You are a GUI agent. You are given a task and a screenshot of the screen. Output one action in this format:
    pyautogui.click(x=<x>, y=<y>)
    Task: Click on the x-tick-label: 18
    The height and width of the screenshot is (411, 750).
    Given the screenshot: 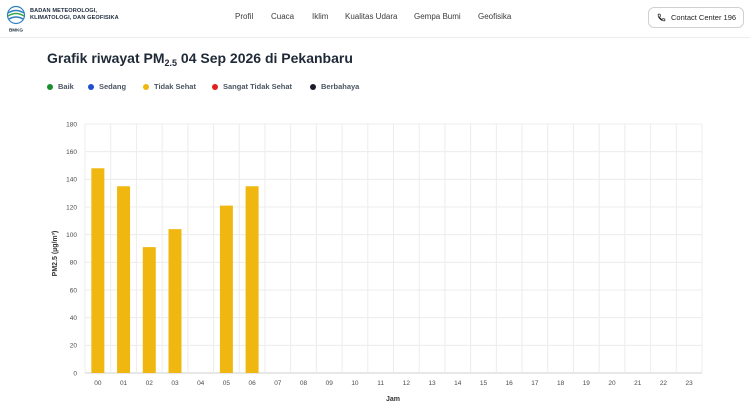 What is the action you would take?
    pyautogui.click(x=561, y=383)
    